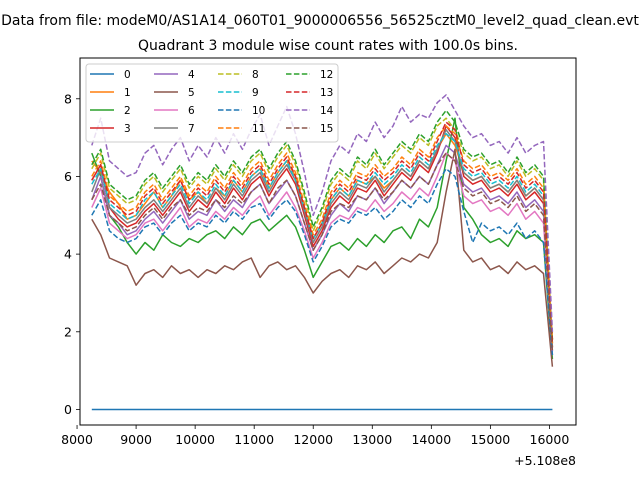  Describe the element at coordinates (195, 439) in the screenshot. I see `x-tick-label: 10000` at that location.